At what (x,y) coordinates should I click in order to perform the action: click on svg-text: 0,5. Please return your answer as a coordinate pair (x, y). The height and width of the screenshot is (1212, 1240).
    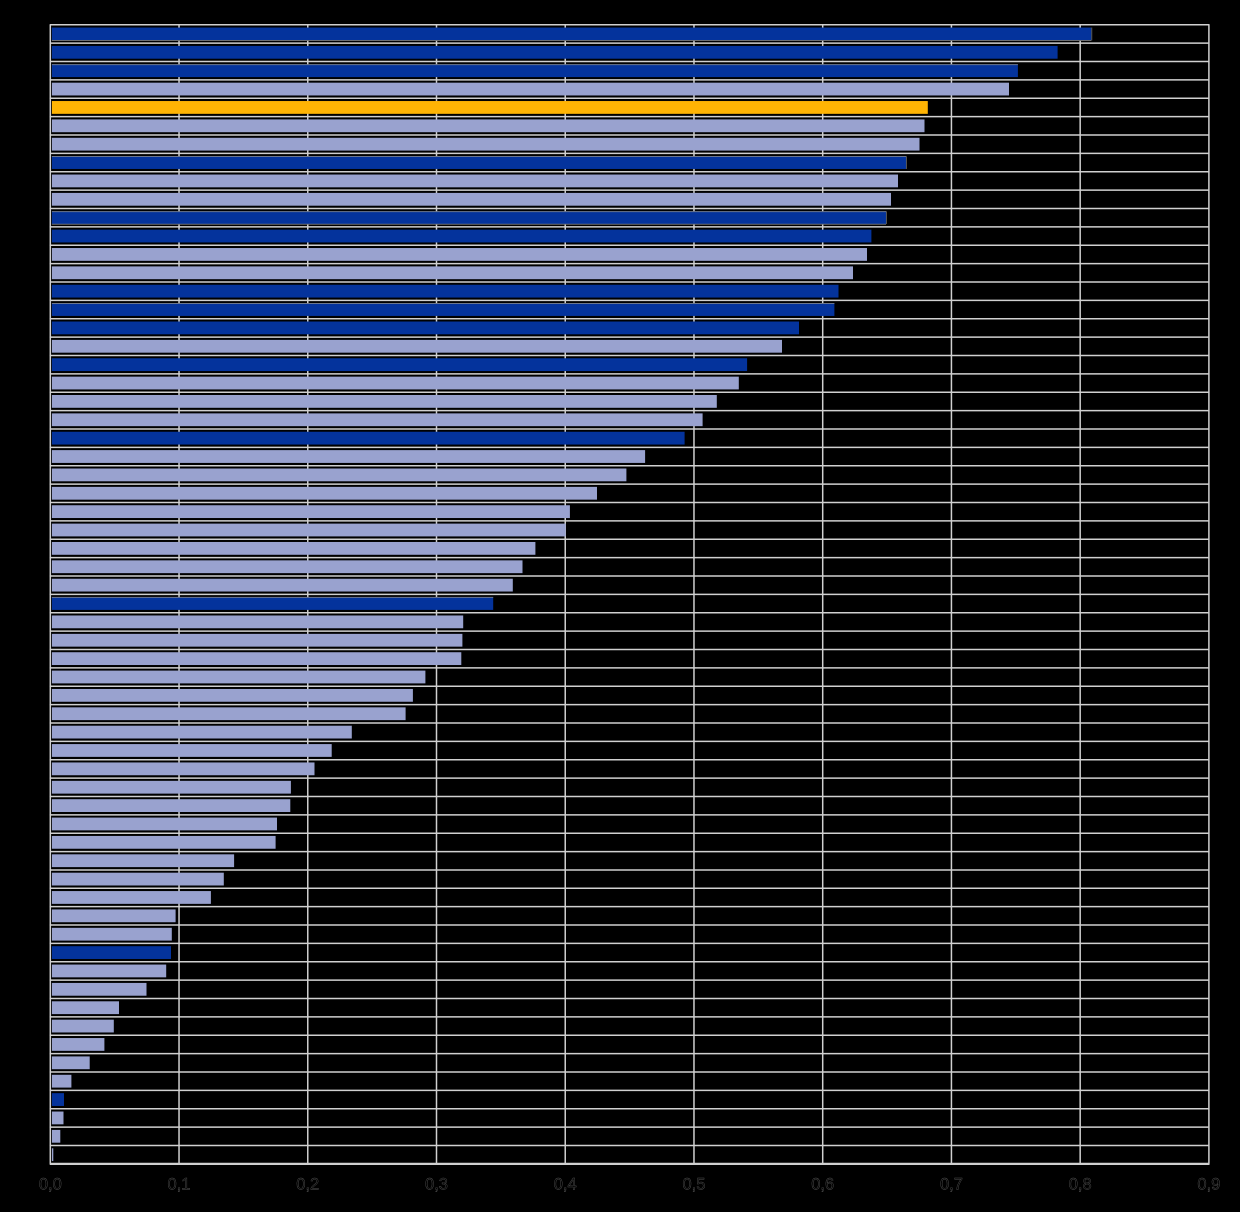
    Looking at the image, I should click on (694, 1185).